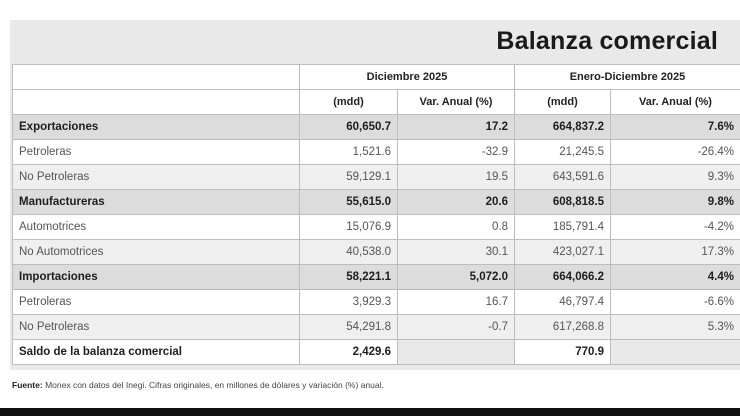 The height and width of the screenshot is (416, 740). I want to click on cell-value: 60,650.7, so click(348, 127).